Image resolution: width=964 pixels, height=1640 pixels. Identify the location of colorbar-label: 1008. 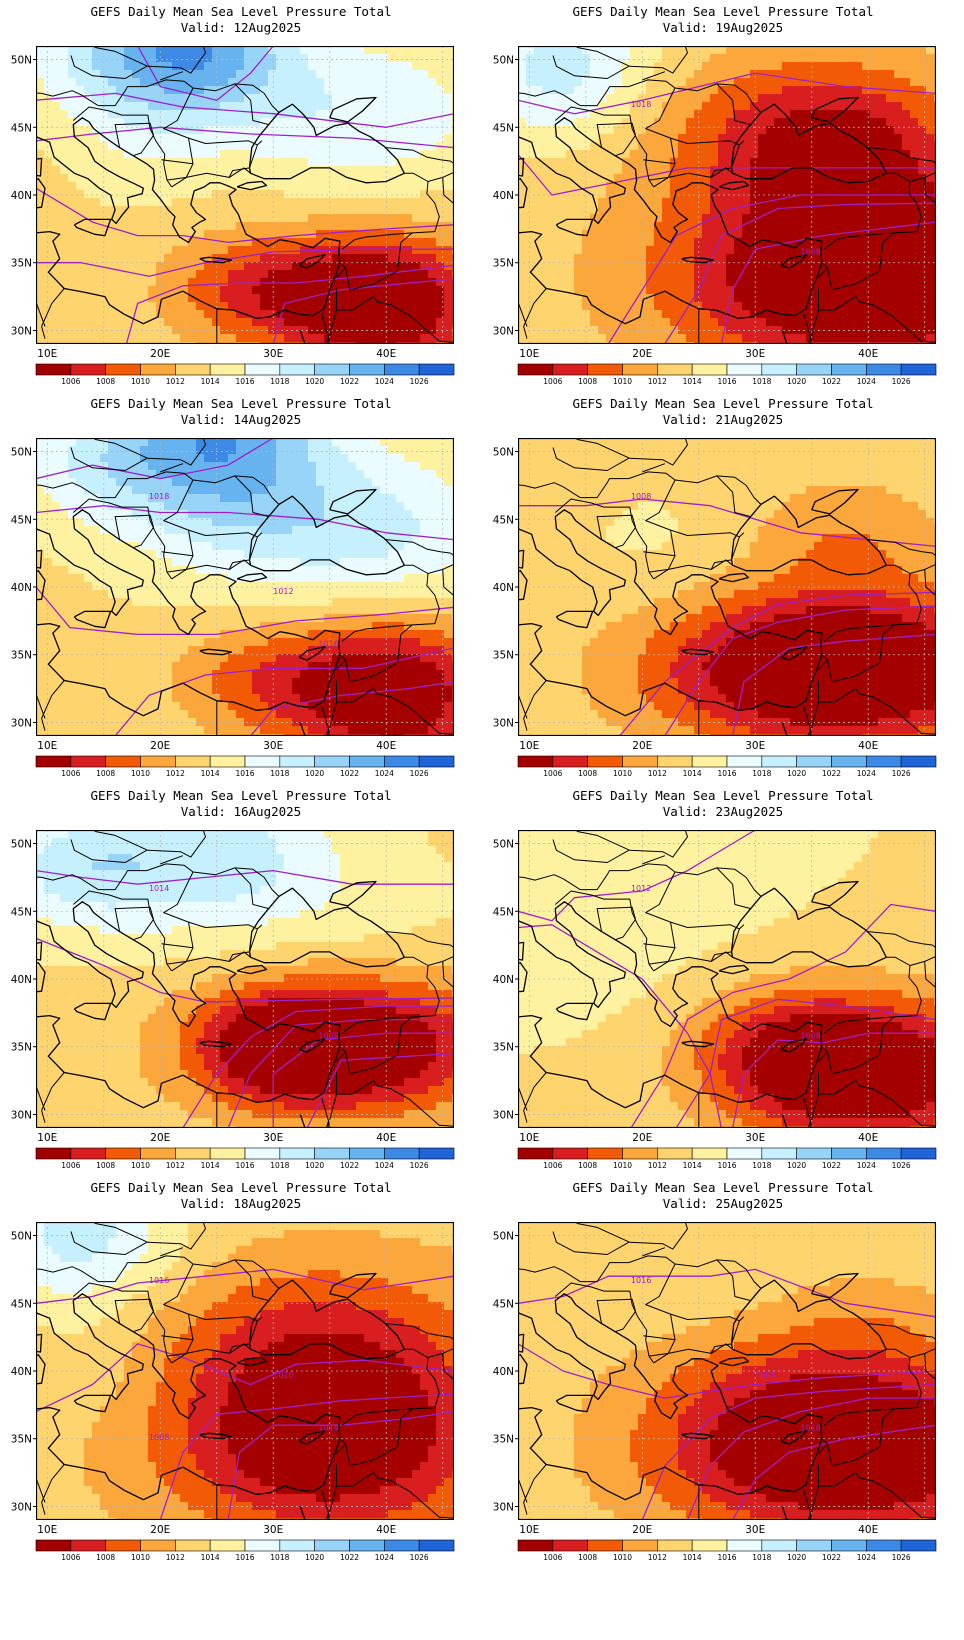
(587, 773).